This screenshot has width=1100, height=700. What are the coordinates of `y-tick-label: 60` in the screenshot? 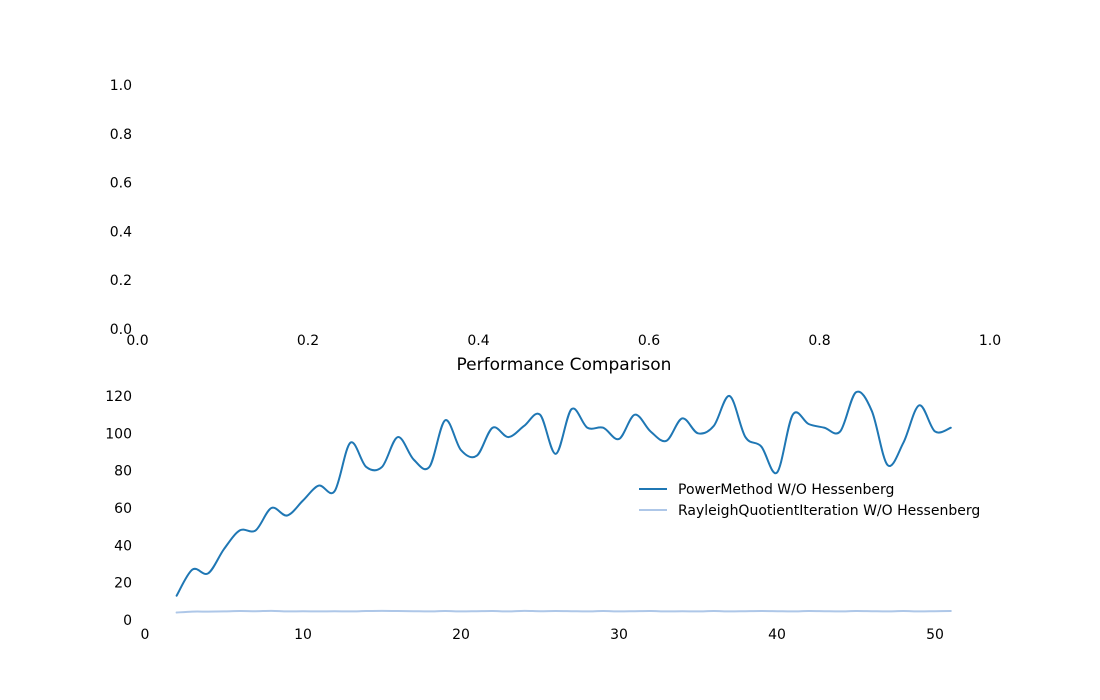 It's located at (123, 509).